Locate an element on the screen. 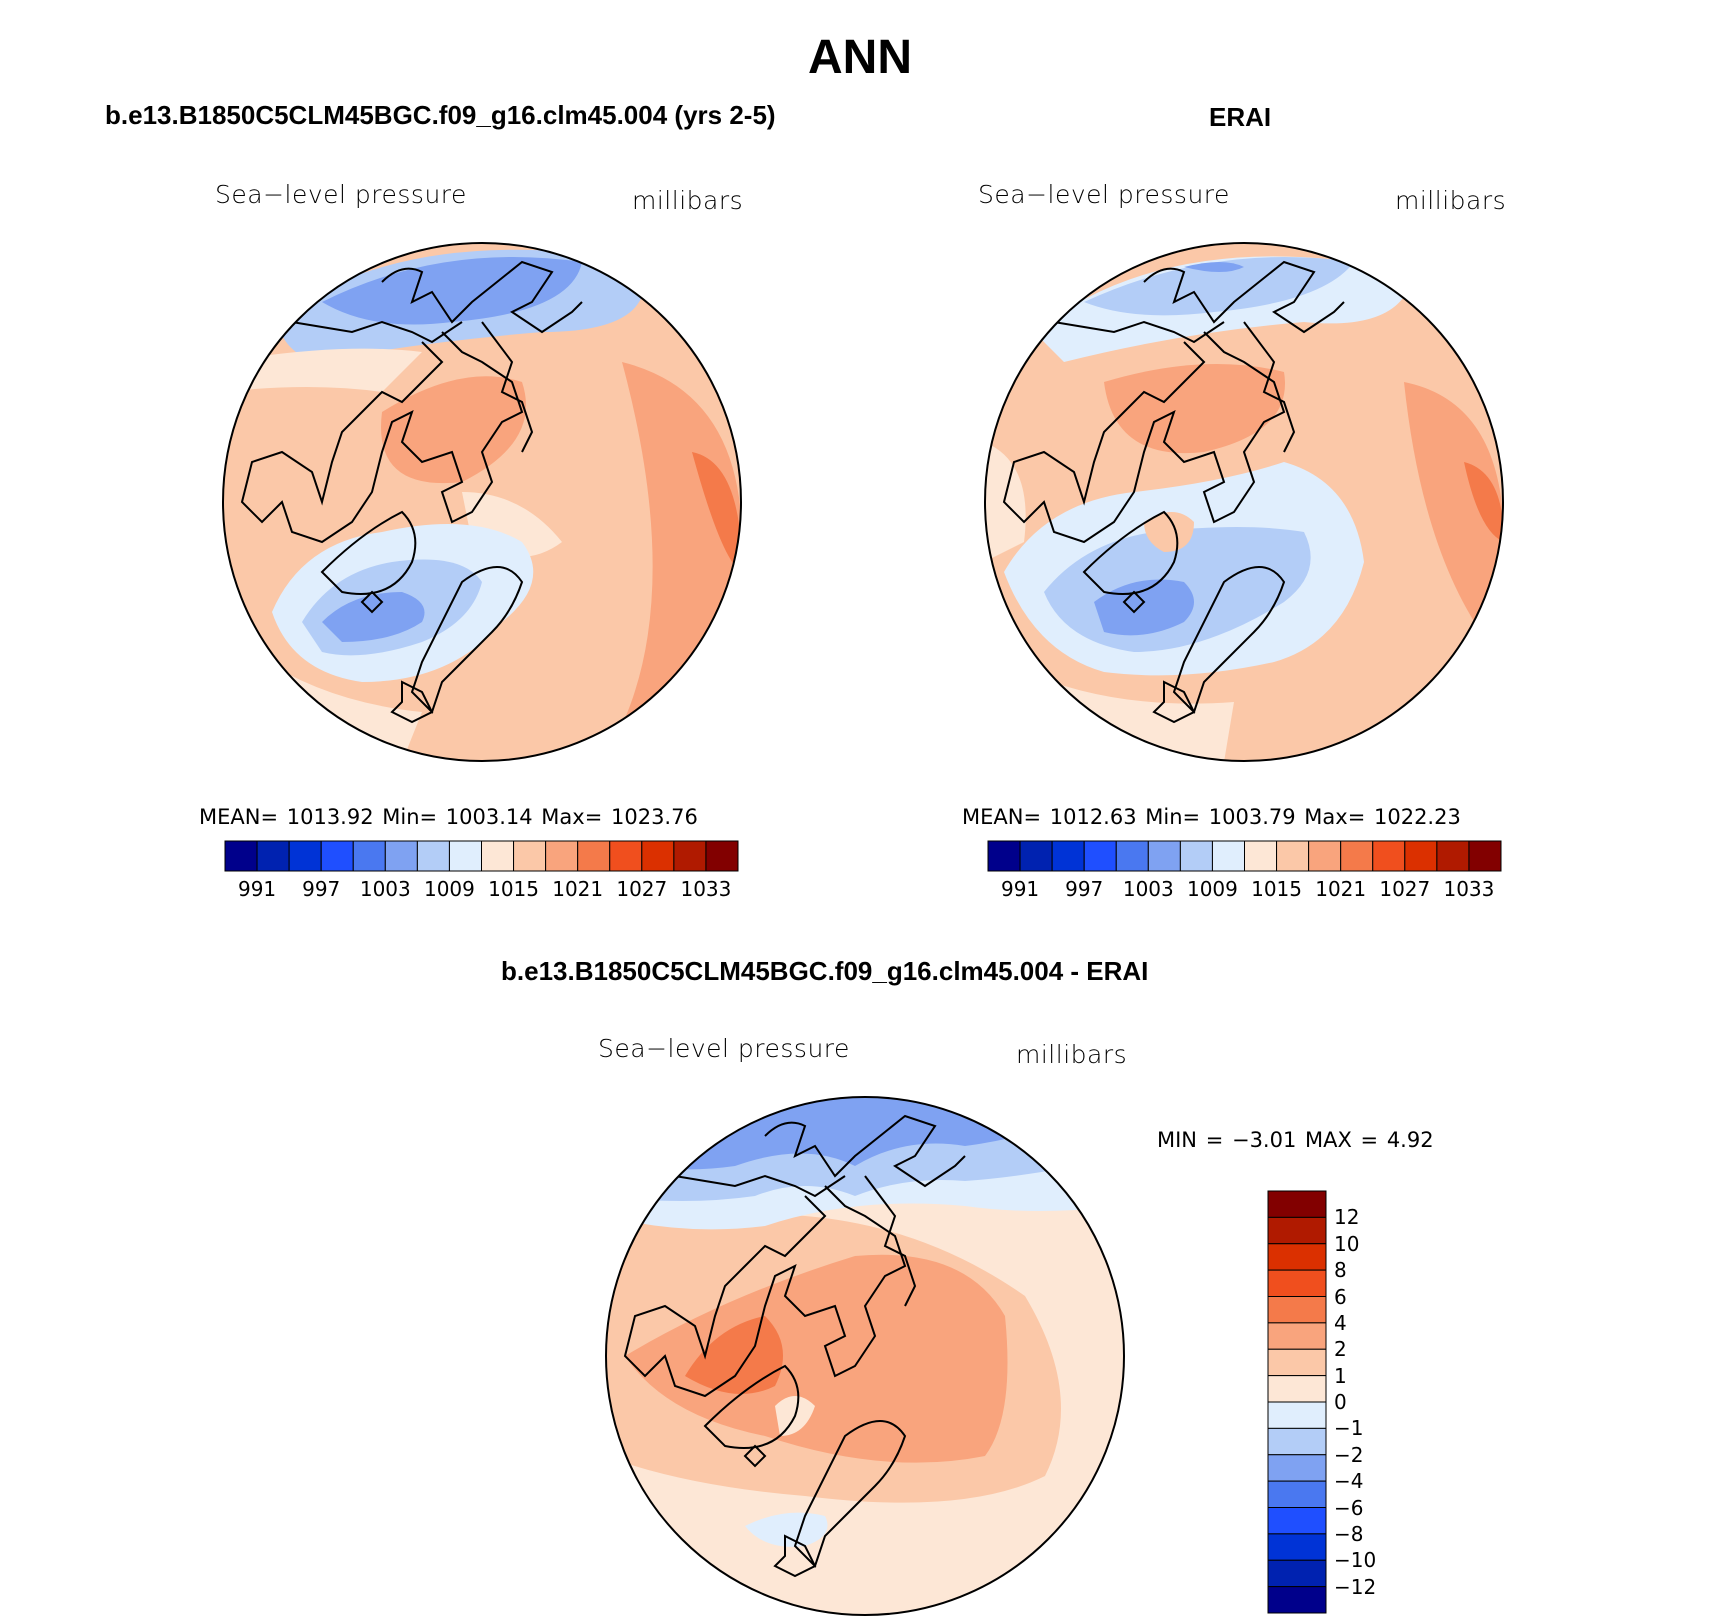 Image resolution: width=1710 pixels, height=1616 pixels. diff-colorbar-ticks: 12 10 8 6 4 2 1 0 −1 −2 −4 −6 −8 −10 −12 is located at coordinates (1374, 1402).